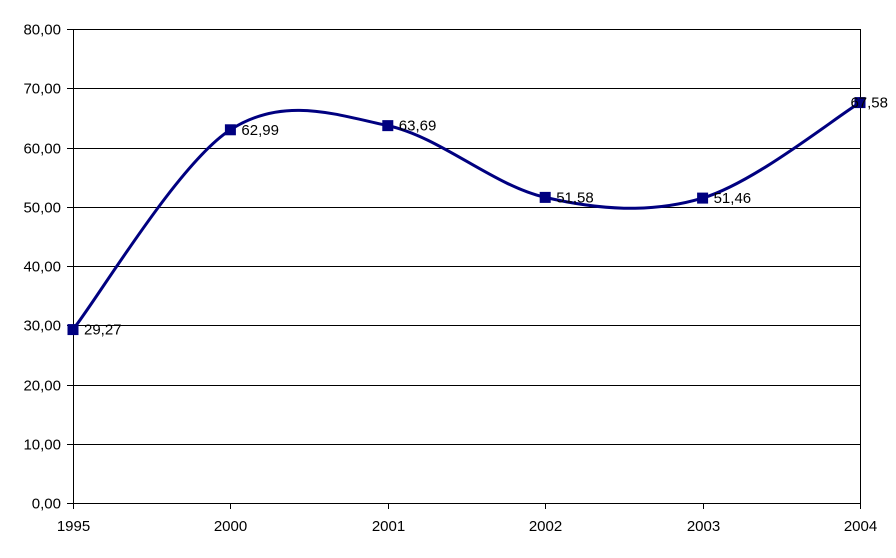 The height and width of the screenshot is (558, 896). What do you see at coordinates (230, 526) in the screenshot?
I see `x-tick-label: 2000` at bounding box center [230, 526].